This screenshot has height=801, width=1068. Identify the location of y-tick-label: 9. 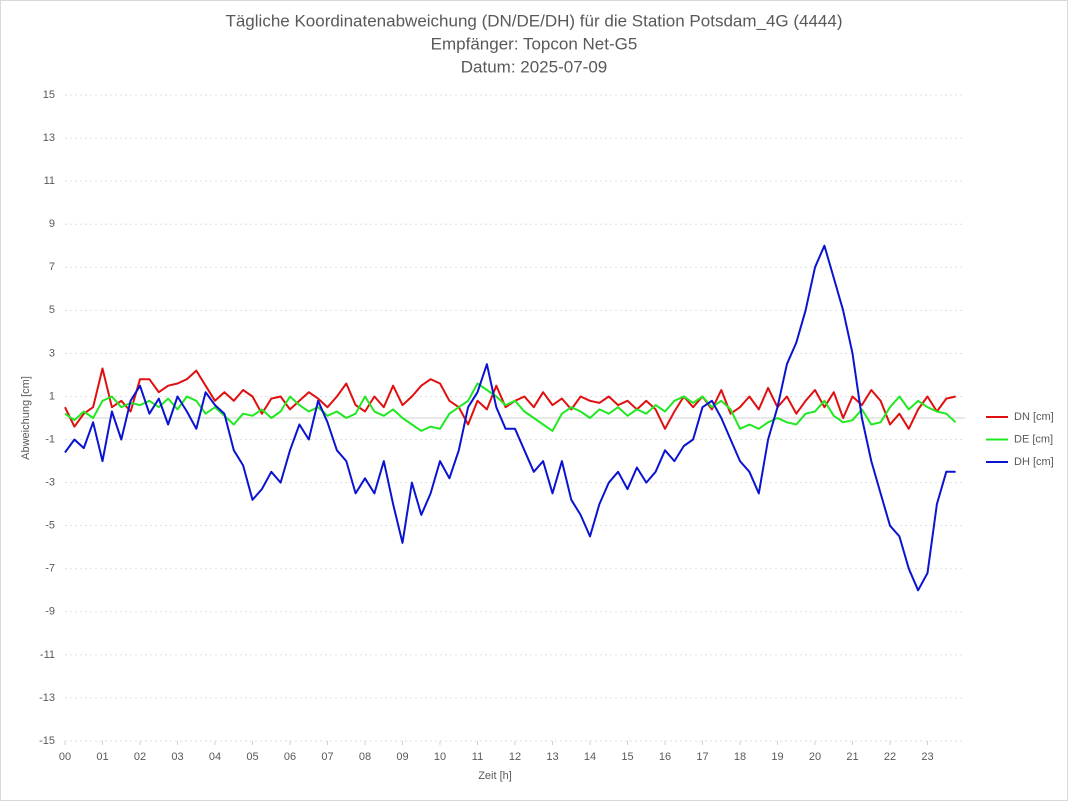
(52, 224).